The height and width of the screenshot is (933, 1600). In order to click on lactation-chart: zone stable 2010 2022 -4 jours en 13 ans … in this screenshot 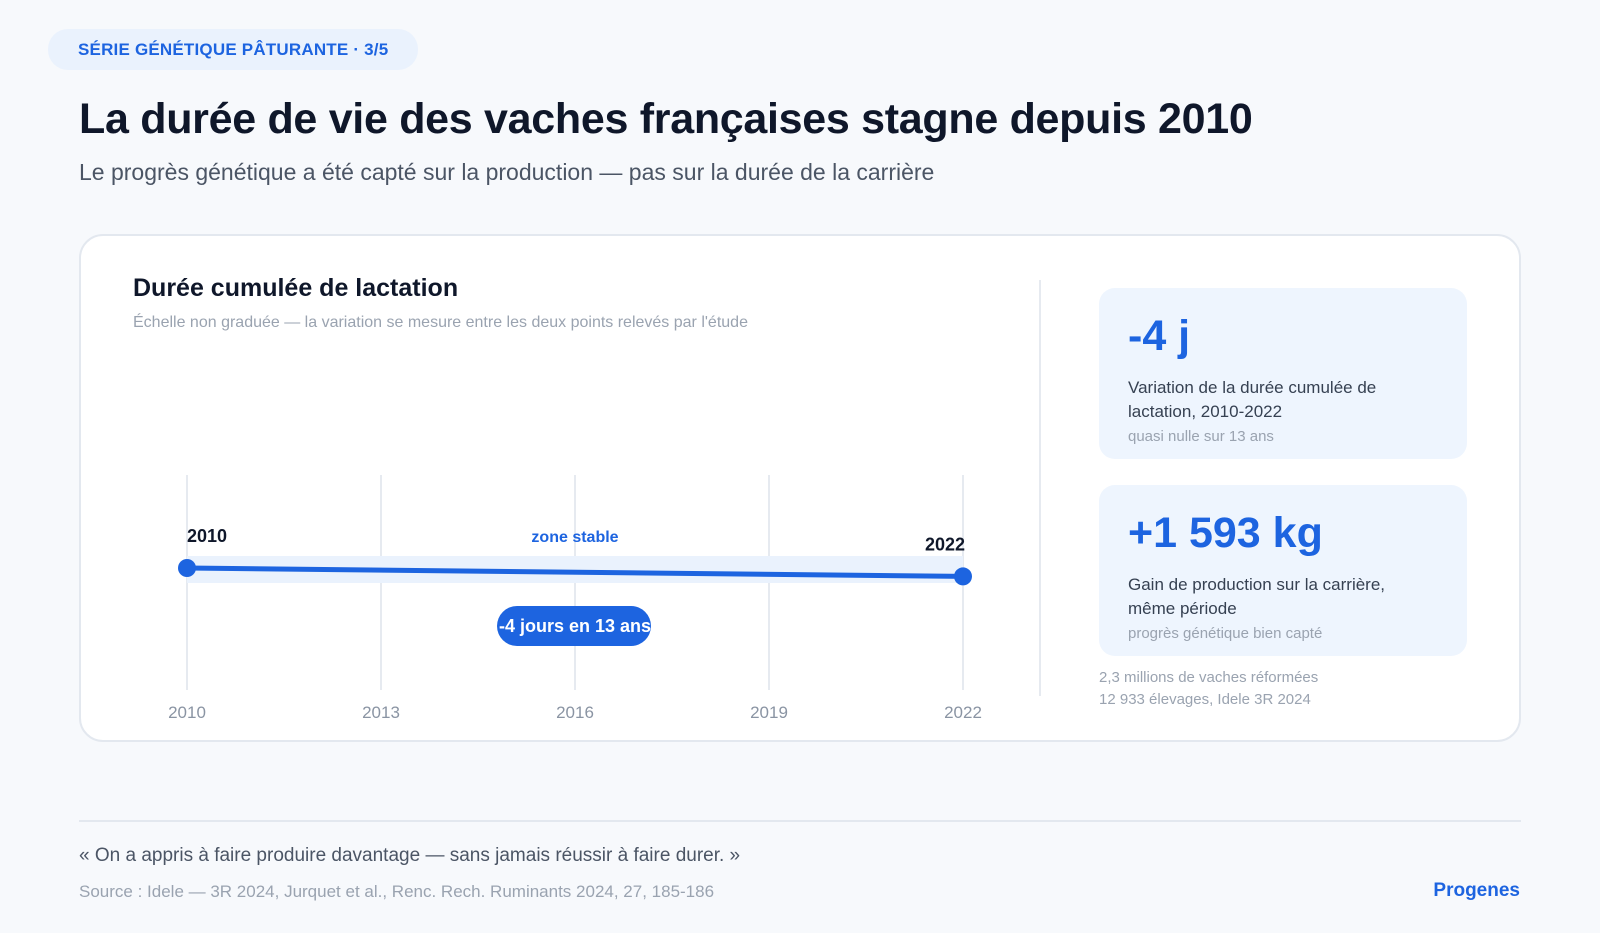, I will do `click(575, 598)`.